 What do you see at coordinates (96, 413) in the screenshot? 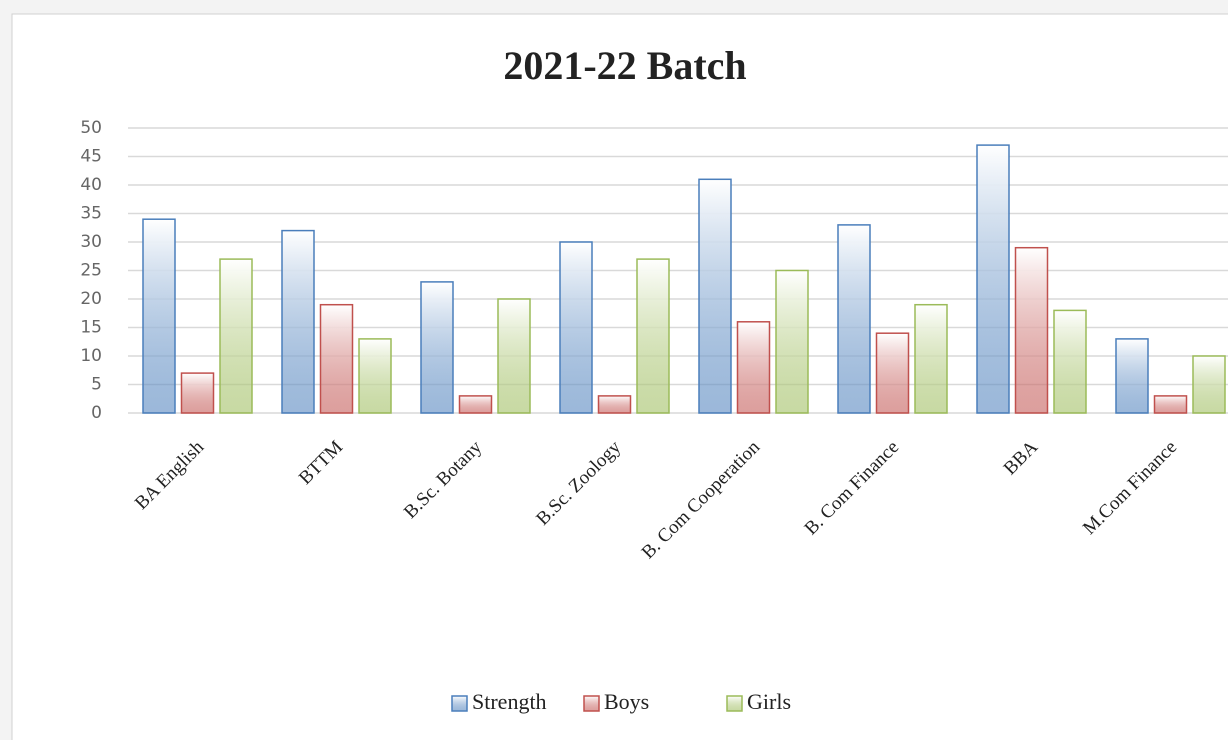
I see `y-tick-label: 0` at bounding box center [96, 413].